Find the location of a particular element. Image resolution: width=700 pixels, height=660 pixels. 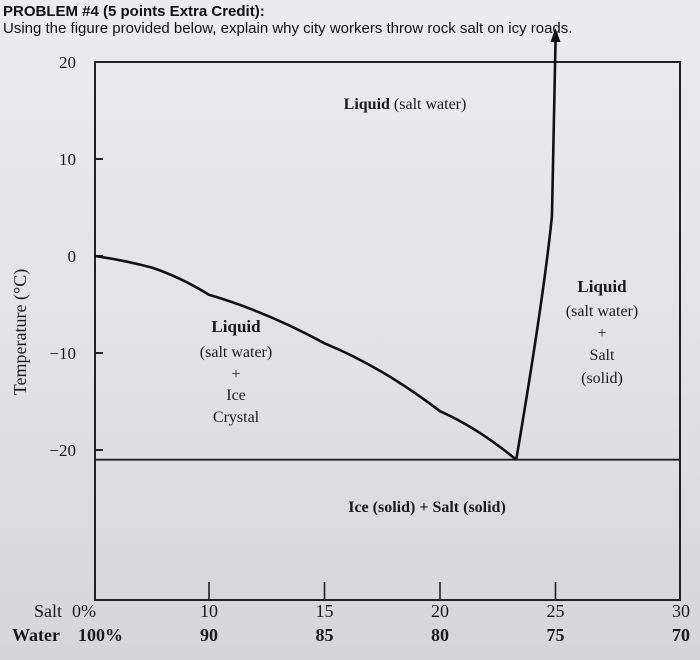

region-label-left: Liquid (salt water) + Ice Crystal is located at coordinates (236, 371).